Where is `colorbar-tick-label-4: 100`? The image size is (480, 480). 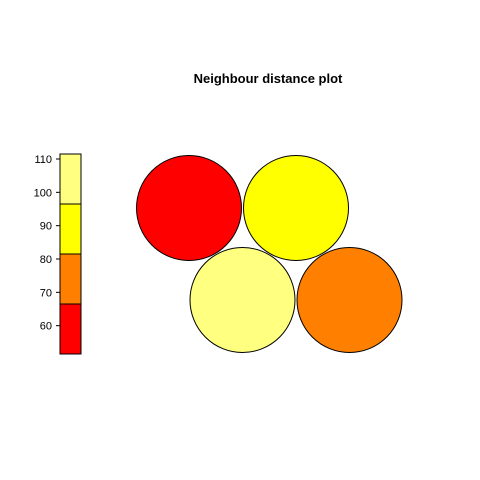
colorbar-tick-label-4: 100 is located at coordinates (43, 193).